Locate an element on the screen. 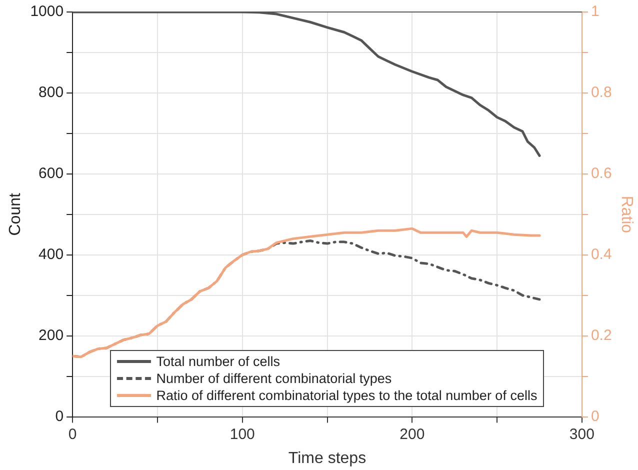 The width and height of the screenshot is (638, 470). y-tick-label: 800 is located at coordinates (51, 93).